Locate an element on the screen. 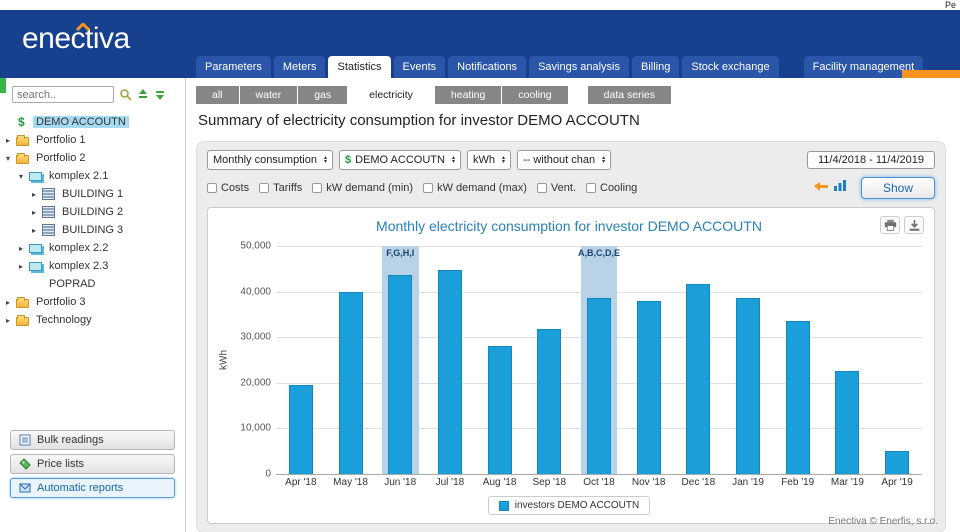  filter-group: all water gas is located at coordinates (272, 95).